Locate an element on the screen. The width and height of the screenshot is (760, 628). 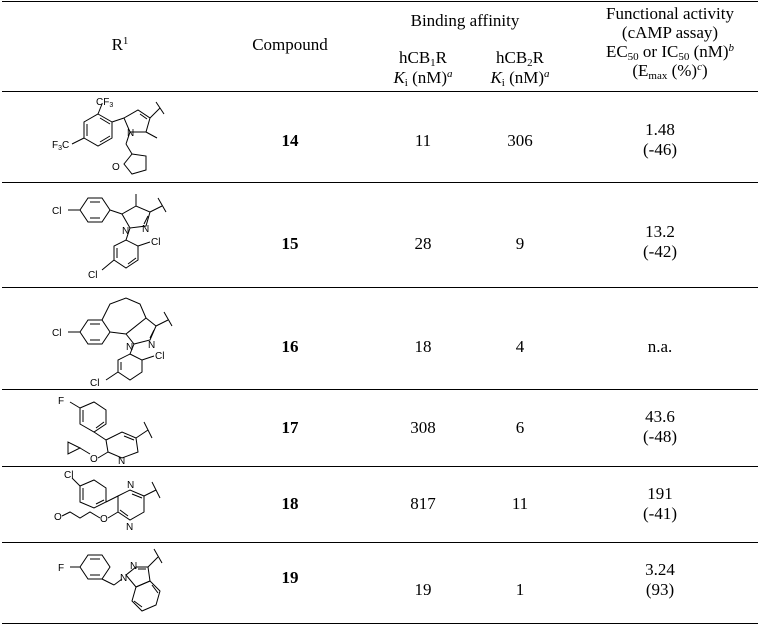
header-r1: R1 is located at coordinates (120, 45).